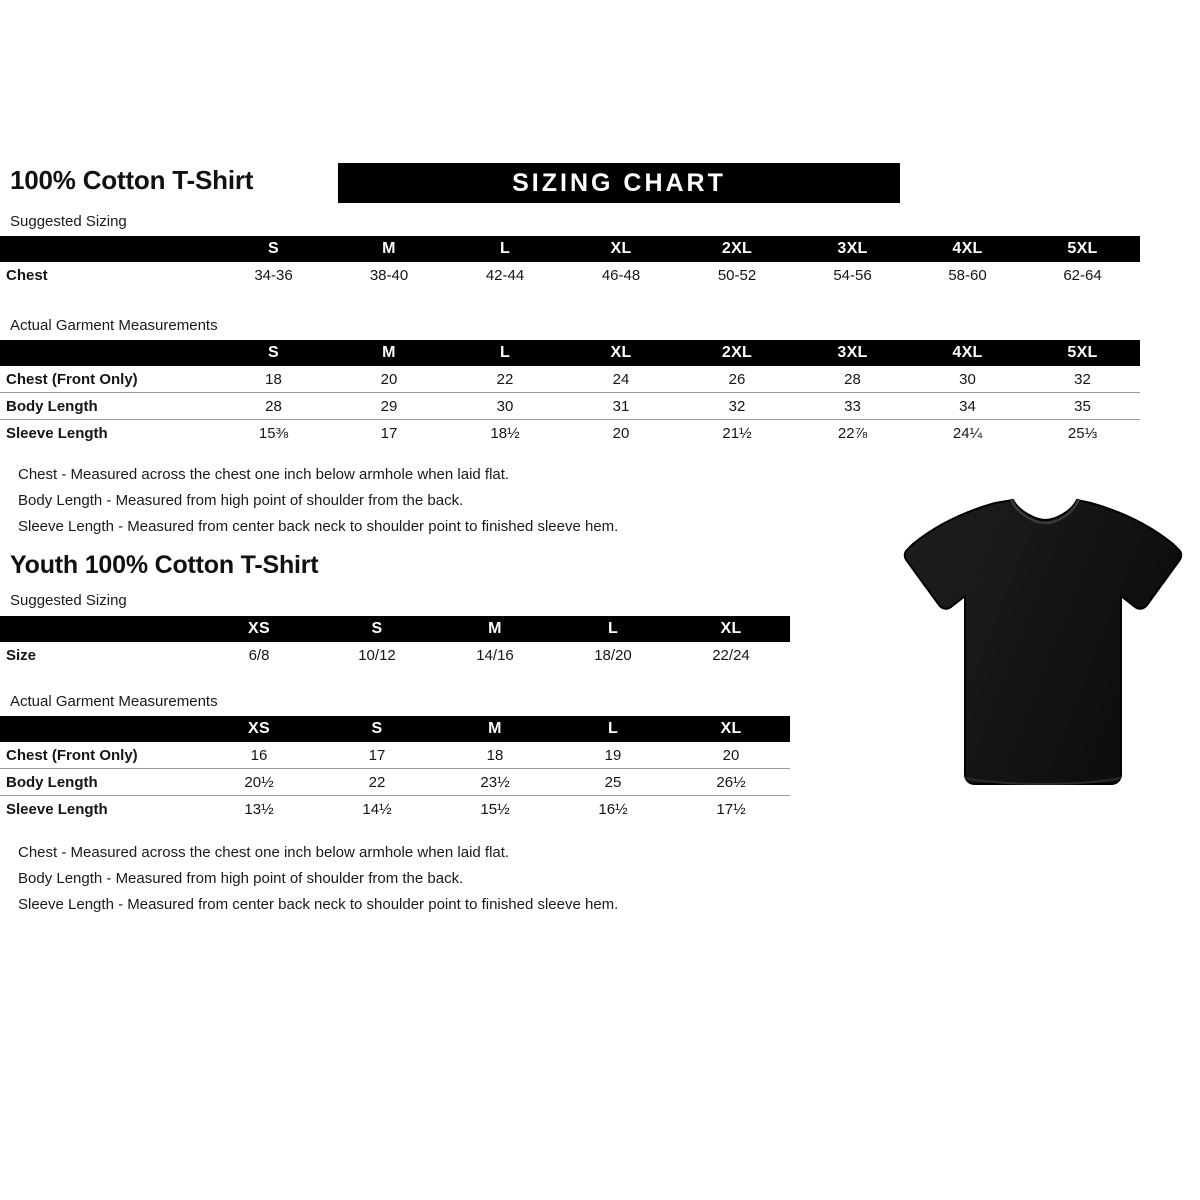 The height and width of the screenshot is (1200, 1200). I want to click on tshirt-collar, so click(1045, 511).